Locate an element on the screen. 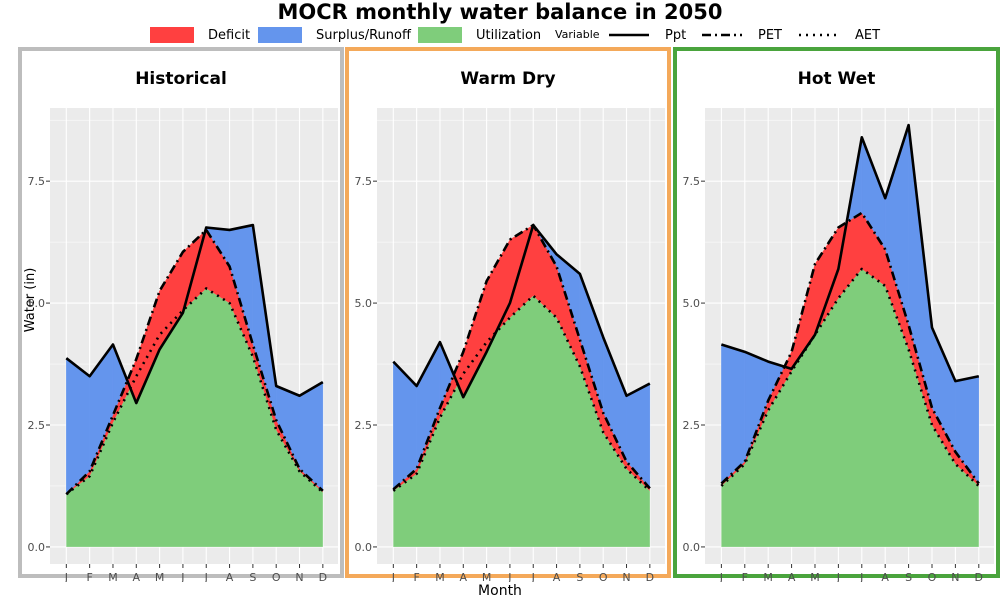 The width and height of the screenshot is (1000, 600). legend-variable-title: Variable is located at coordinates (577, 34).